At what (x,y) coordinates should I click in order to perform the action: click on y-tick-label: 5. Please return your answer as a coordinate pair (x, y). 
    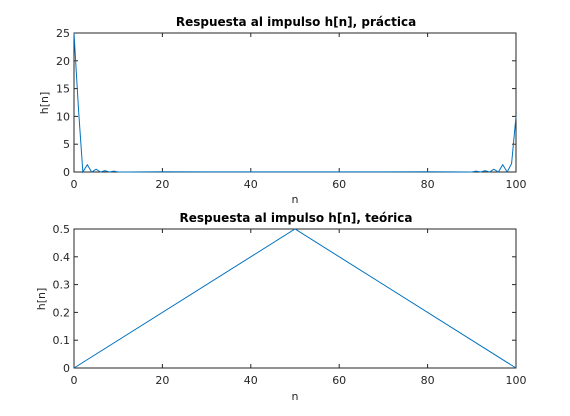
    Looking at the image, I should click on (66, 144).